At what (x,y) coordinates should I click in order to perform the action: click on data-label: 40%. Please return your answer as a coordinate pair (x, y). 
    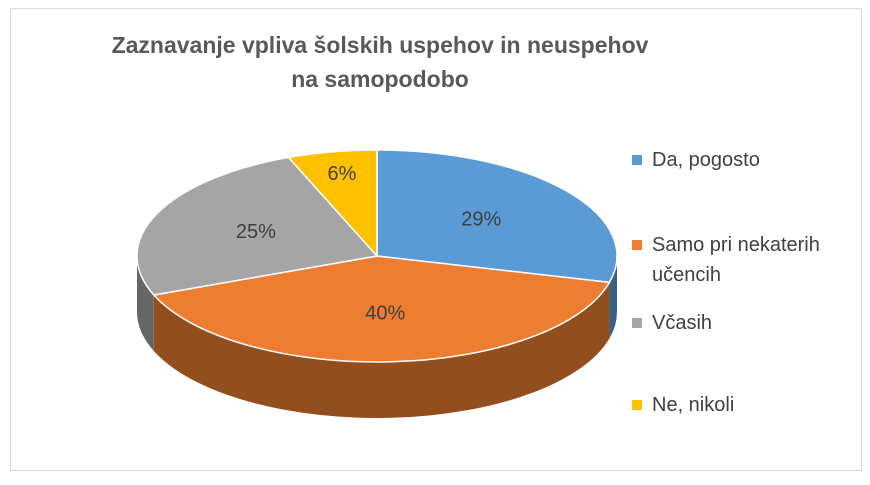
    Looking at the image, I should click on (385, 313).